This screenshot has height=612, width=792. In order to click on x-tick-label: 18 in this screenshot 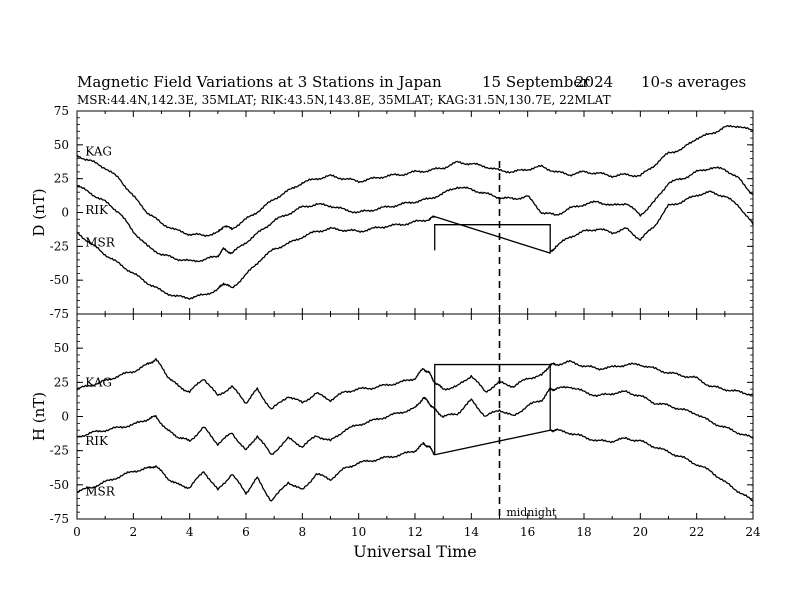, I will do `click(583, 532)`.